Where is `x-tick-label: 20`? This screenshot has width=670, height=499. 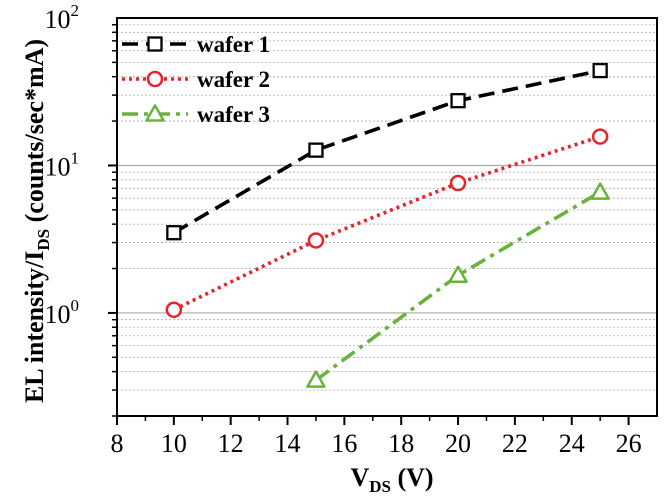 x-tick-label: 20 is located at coordinates (458, 443).